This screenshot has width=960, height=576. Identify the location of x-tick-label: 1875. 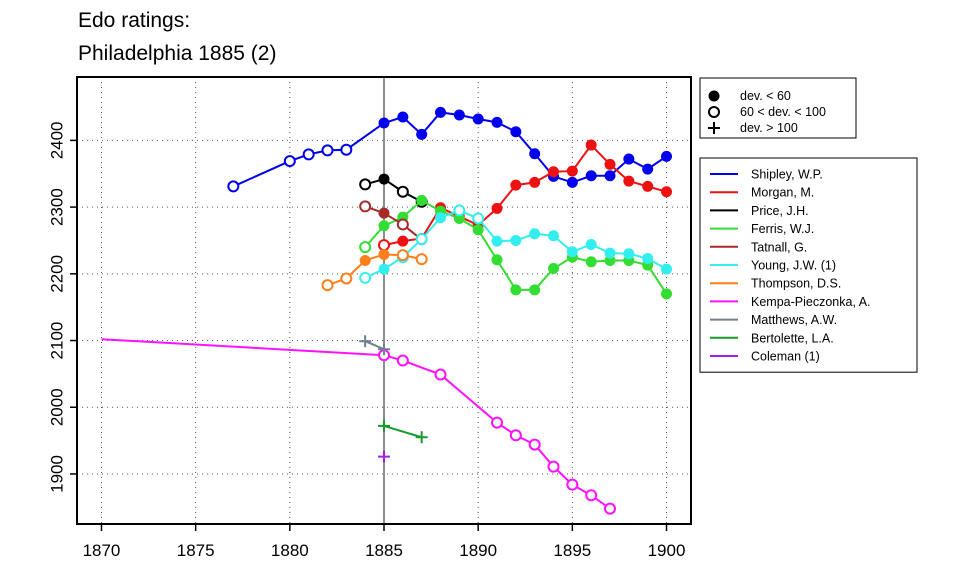
(196, 550).